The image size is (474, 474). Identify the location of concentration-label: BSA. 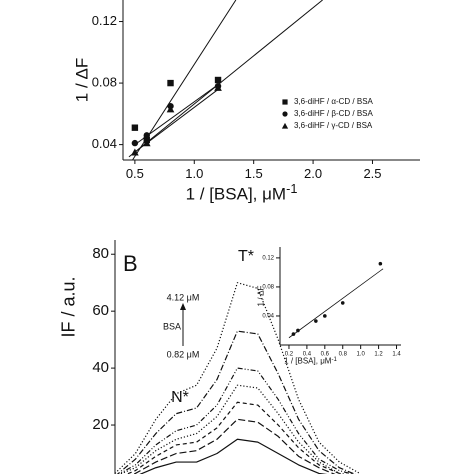
(172, 326).